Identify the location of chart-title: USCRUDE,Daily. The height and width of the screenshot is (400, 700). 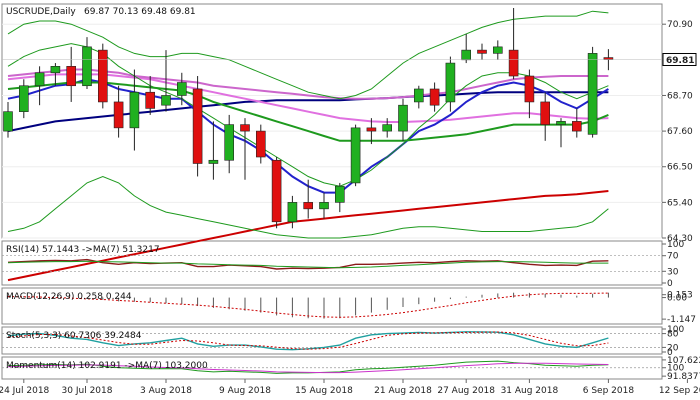
(41, 12).